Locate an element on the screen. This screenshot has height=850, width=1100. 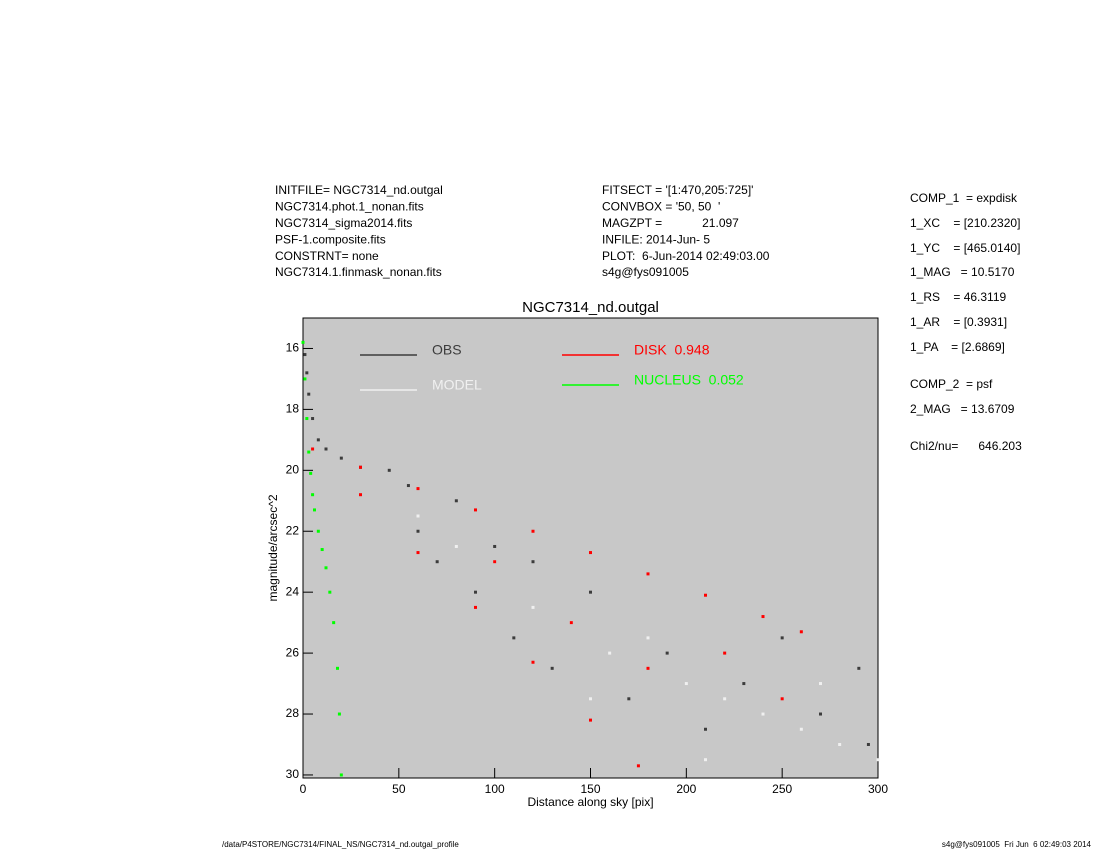
x-tick-label: 50 is located at coordinates (399, 789).